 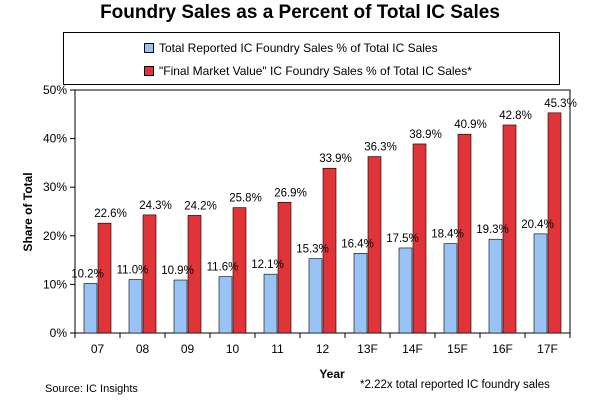 I want to click on y-tick-label: 30%, so click(x=55, y=187).